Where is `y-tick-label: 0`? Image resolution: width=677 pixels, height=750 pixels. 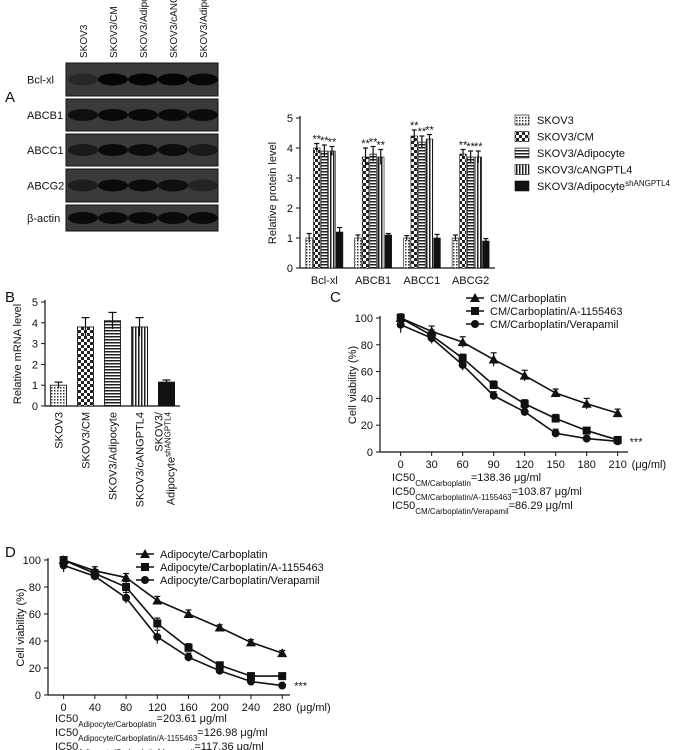
y-tick-label: 0 is located at coordinates (35, 407).